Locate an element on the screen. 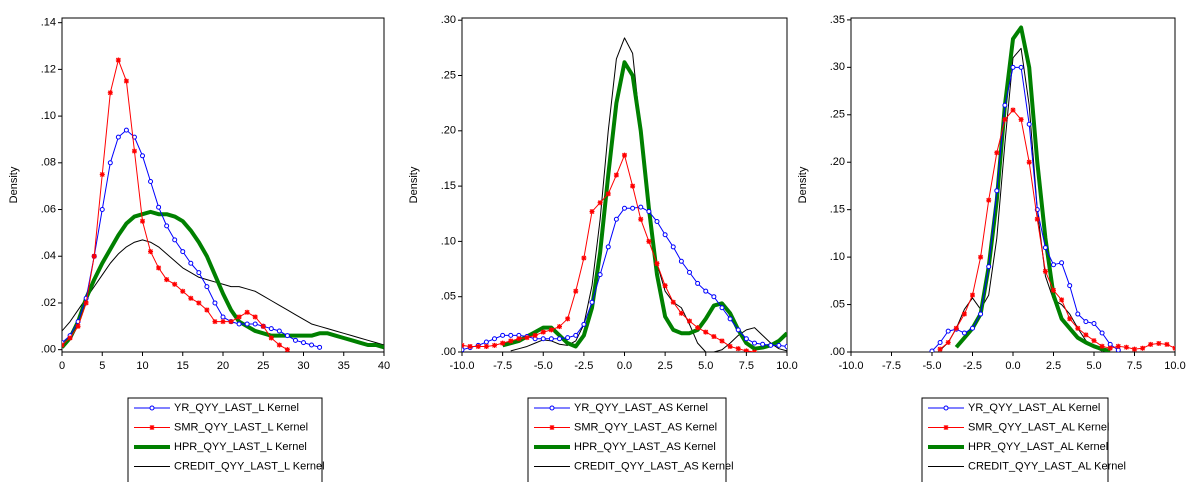 This screenshot has height=482, width=1186. legend-label: HPR_QYY_LAST_L Kernel is located at coordinates (240, 447).